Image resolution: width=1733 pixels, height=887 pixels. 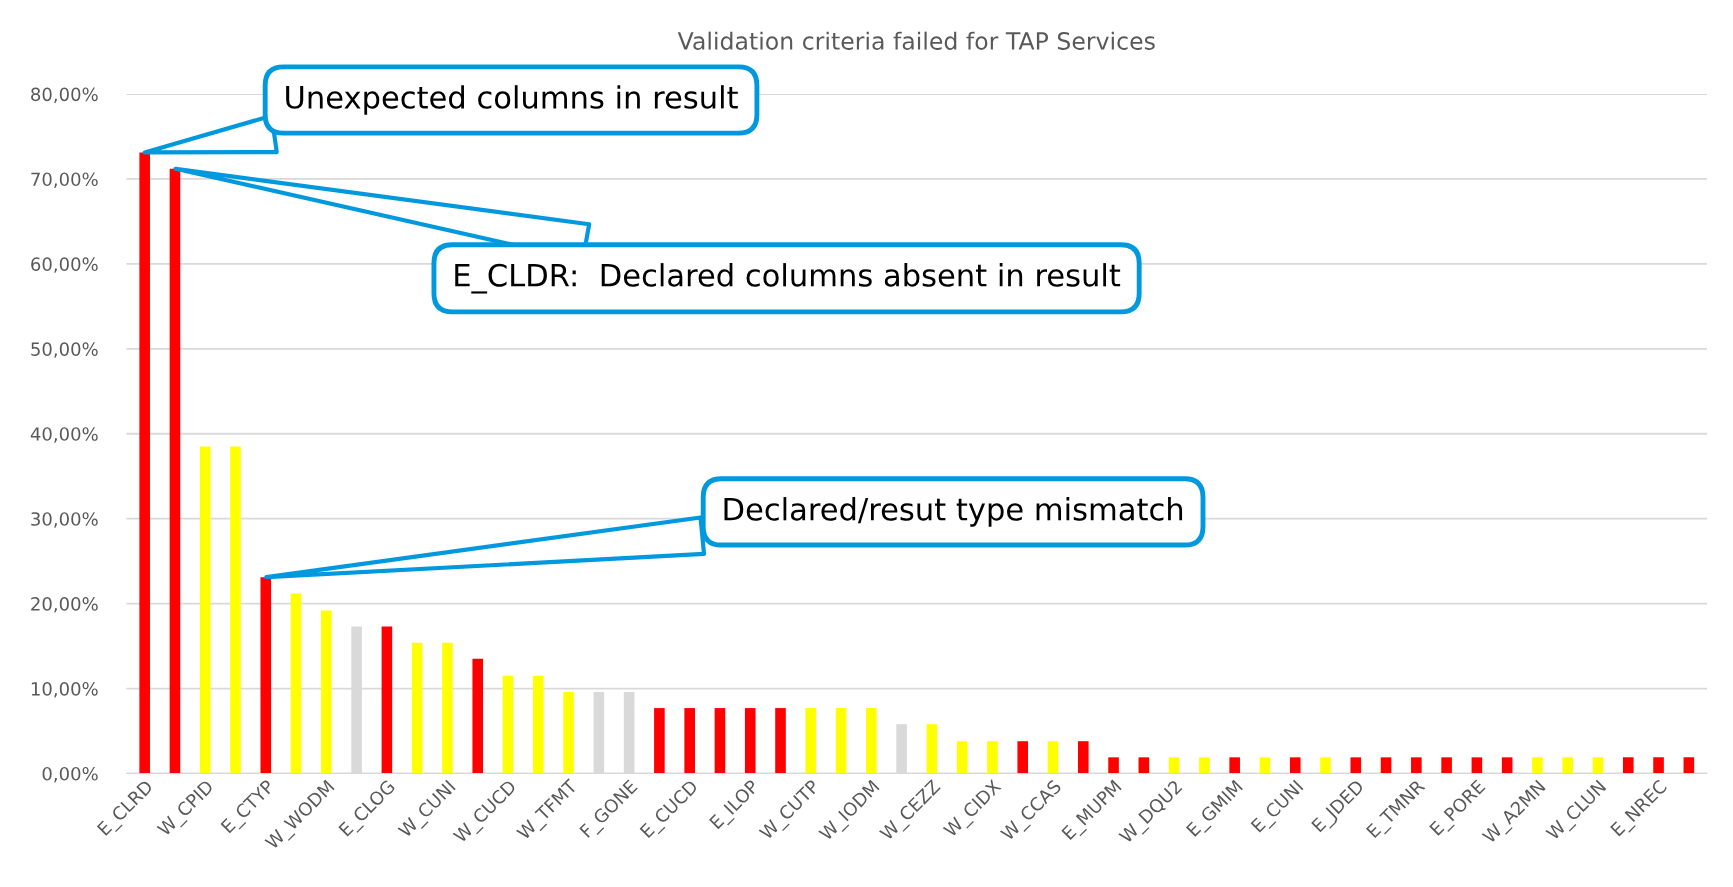 What do you see at coordinates (64, 689) in the screenshot?
I see `y-tick-label: 10,00%` at bounding box center [64, 689].